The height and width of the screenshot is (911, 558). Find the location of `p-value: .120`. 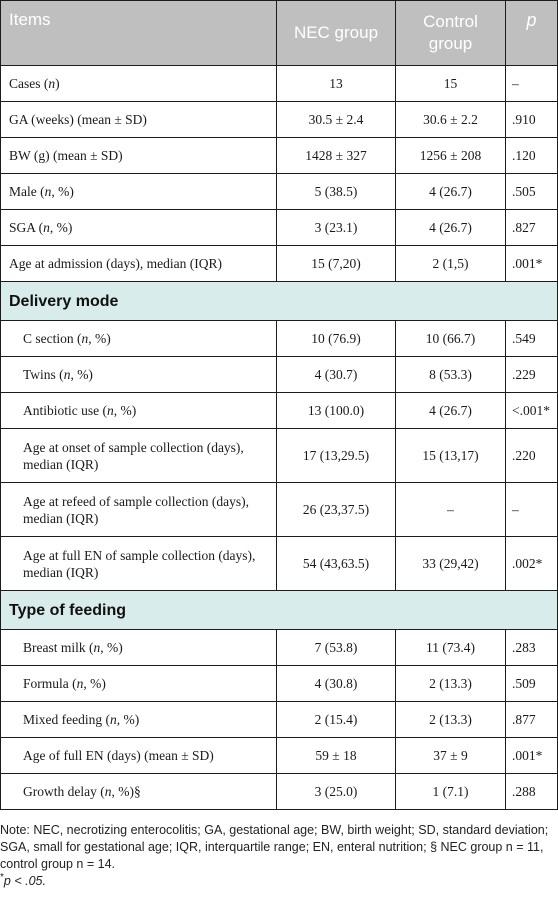

p-value: .120 is located at coordinates (531, 155).